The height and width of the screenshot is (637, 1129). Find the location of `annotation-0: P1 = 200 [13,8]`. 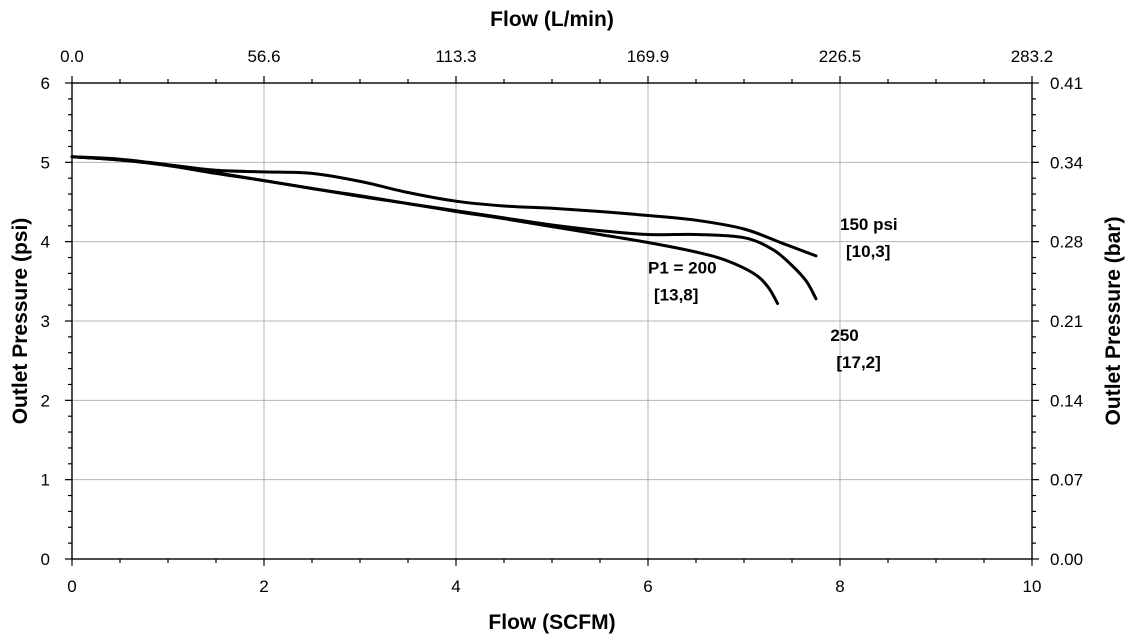

annotation-0: P1 = 200 [13,8] is located at coordinates (682, 281).